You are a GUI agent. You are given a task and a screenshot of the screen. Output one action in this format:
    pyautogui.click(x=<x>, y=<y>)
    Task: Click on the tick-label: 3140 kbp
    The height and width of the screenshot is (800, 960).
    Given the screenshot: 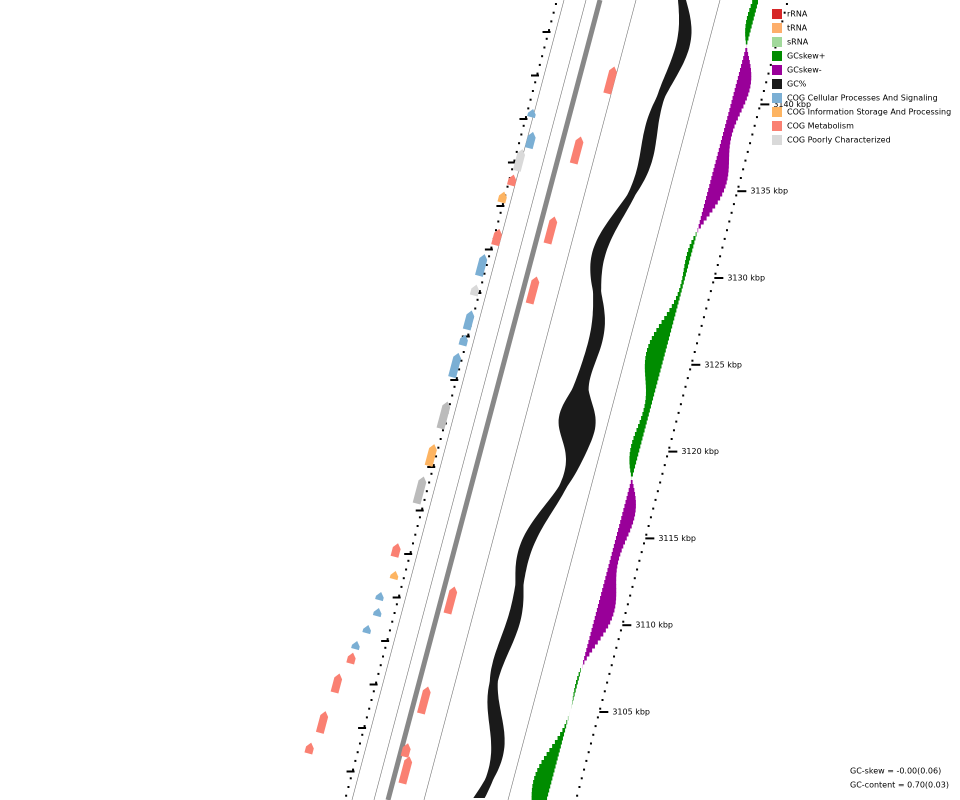 What is the action you would take?
    pyautogui.click(x=792, y=104)
    